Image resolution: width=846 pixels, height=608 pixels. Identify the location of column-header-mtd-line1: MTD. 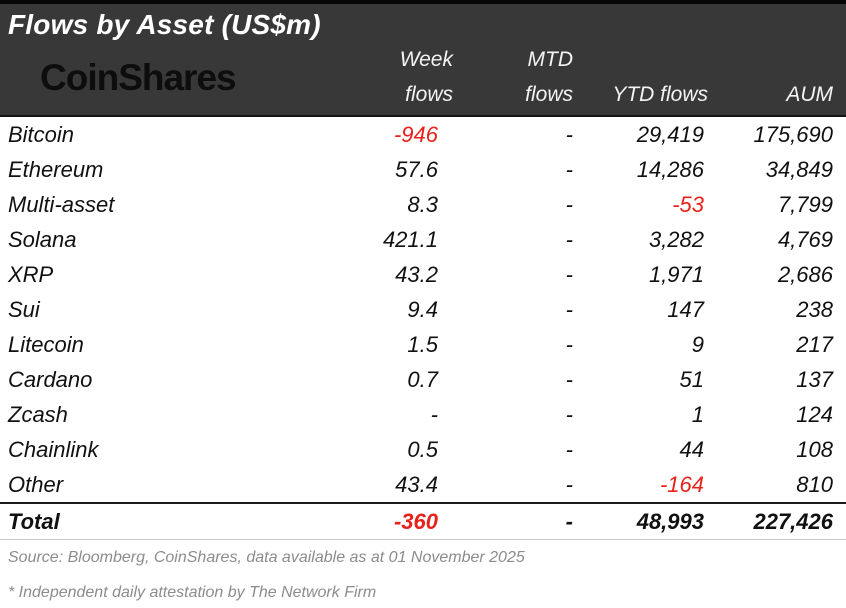
(550, 59).